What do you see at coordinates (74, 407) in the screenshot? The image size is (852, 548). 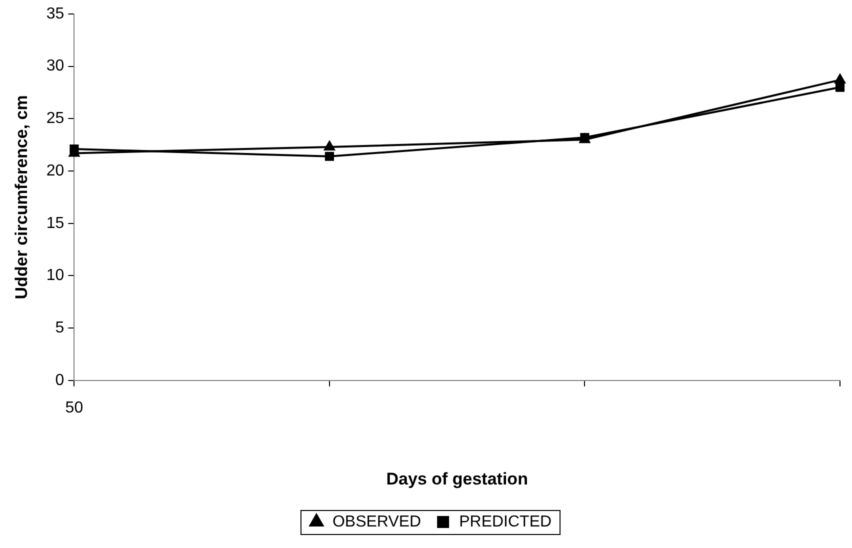 I see `x-tick-label: 50` at bounding box center [74, 407].